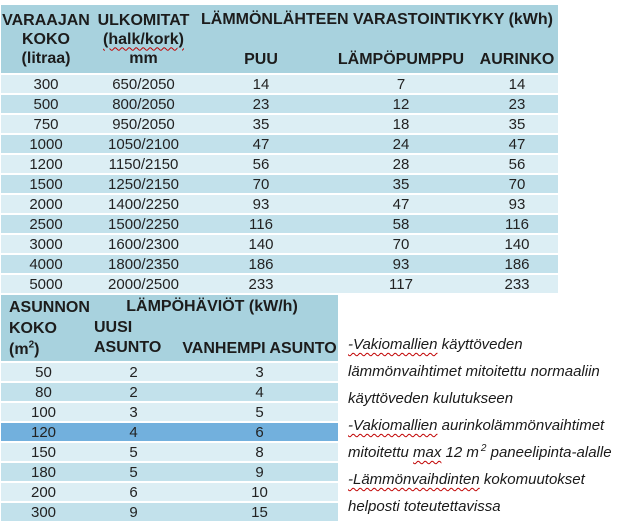 Image resolution: width=617 pixels, height=522 pixels. What do you see at coordinates (427, 452) in the screenshot?
I see `note-text-spellchecked: max` at bounding box center [427, 452].